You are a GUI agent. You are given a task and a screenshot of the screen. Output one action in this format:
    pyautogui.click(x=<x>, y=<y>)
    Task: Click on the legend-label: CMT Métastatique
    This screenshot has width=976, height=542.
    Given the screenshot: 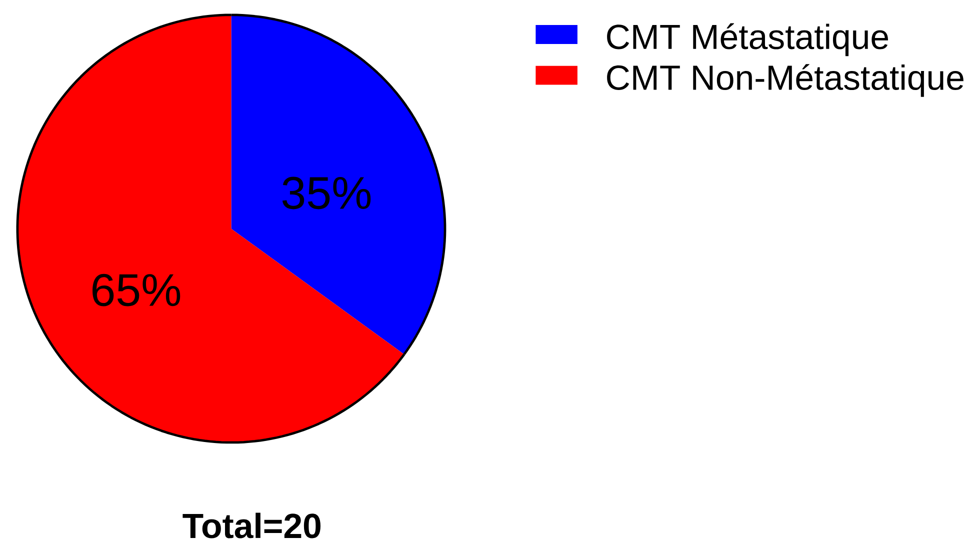 What is the action you would take?
    pyautogui.click(x=747, y=39)
    